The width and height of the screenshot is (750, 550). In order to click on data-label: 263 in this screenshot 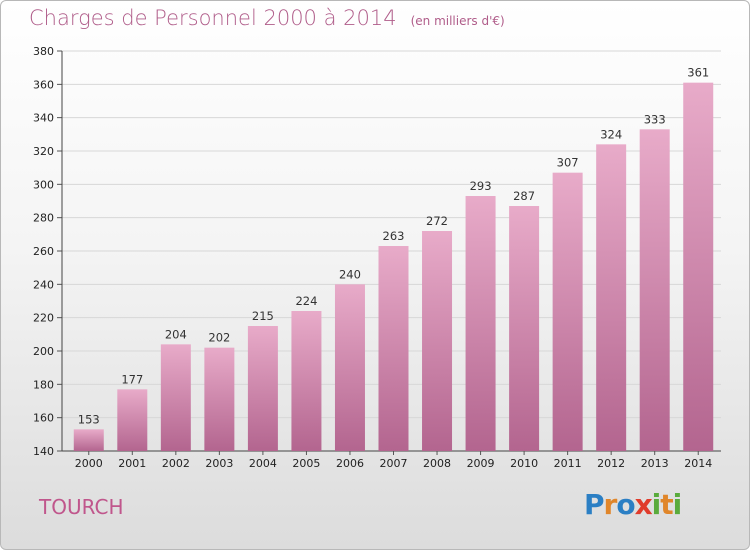, I will do `click(394, 236)`.